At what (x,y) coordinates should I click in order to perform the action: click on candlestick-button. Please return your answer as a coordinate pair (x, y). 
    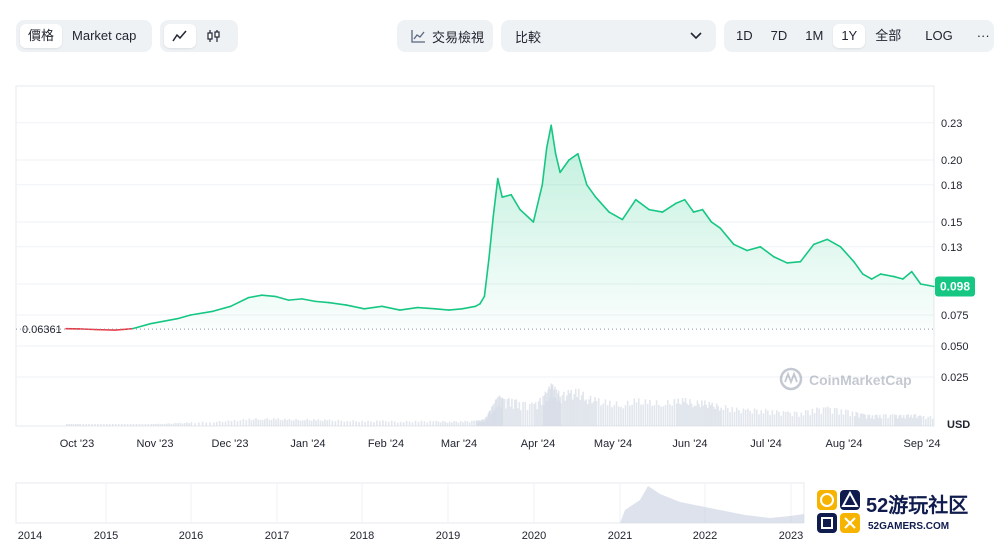
    Looking at the image, I should click on (214, 36).